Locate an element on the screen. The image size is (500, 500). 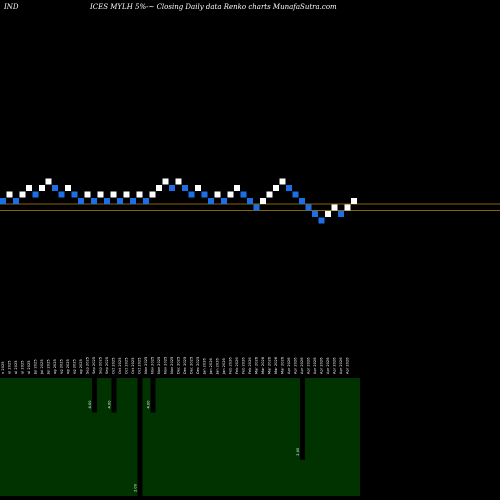
date-tick-label-7: Jul 2025 is located at coordinates (49, 367).